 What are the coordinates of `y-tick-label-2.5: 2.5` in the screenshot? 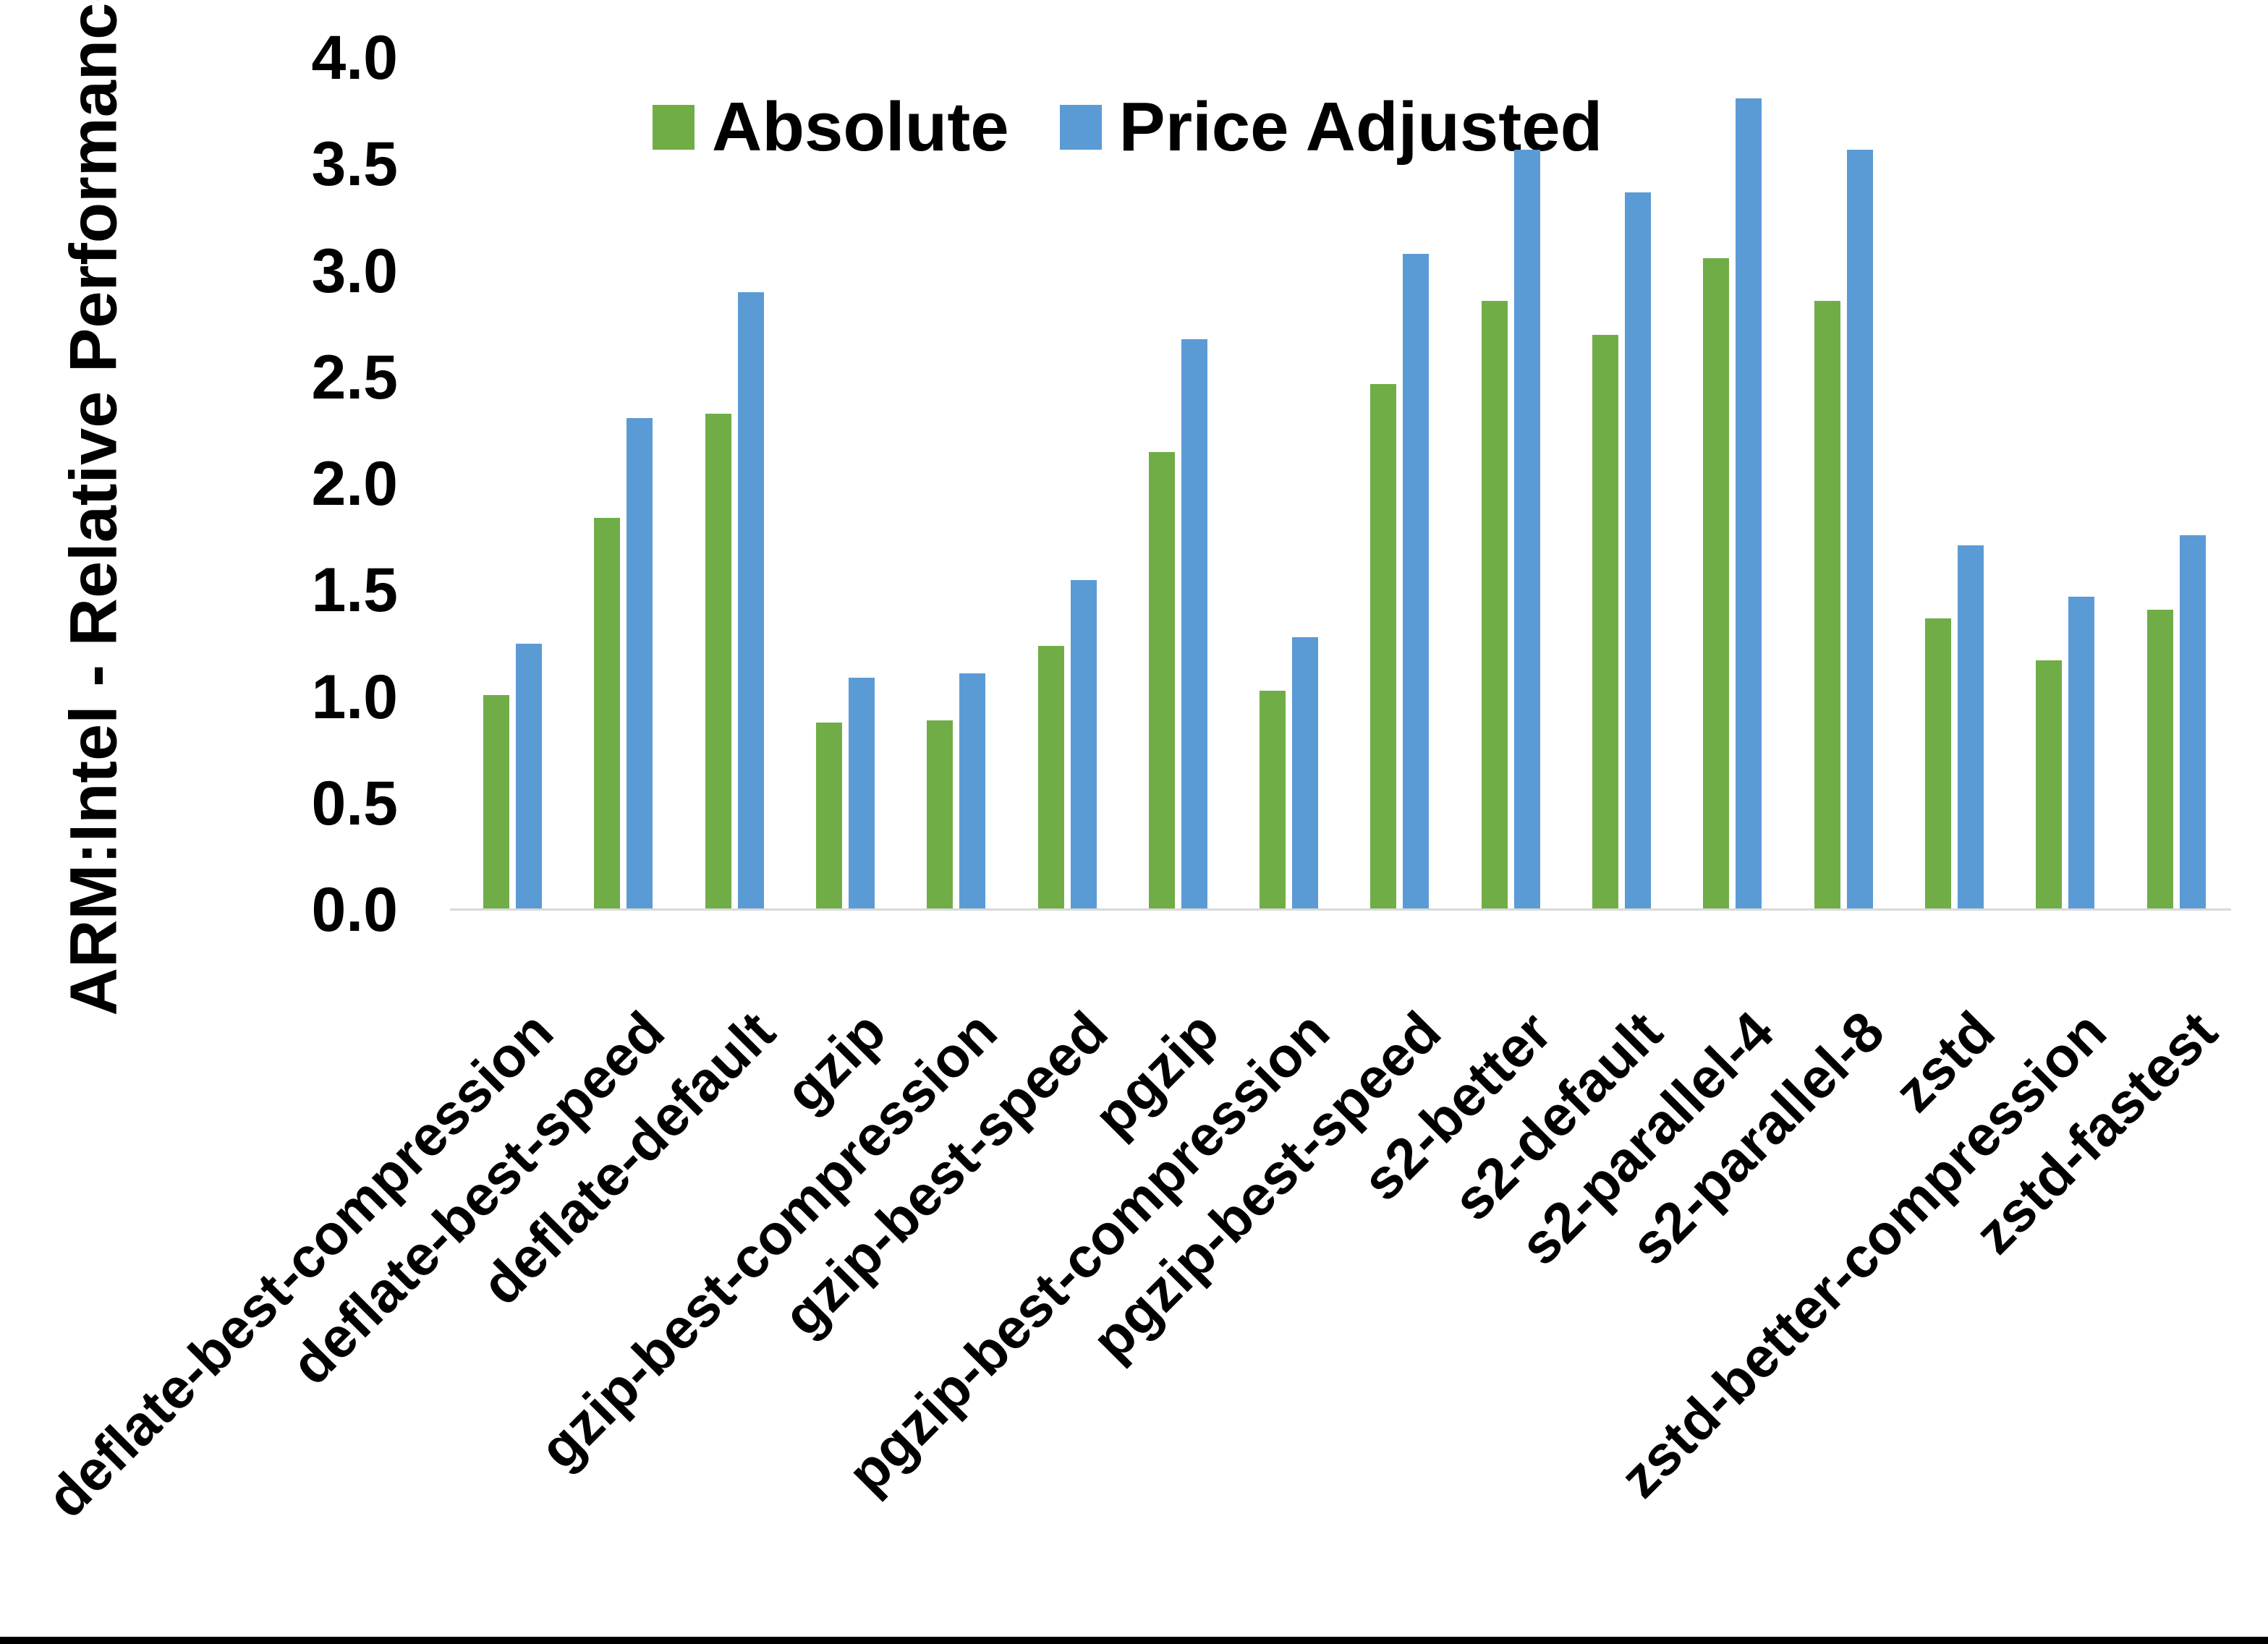 It's located at (354, 377).